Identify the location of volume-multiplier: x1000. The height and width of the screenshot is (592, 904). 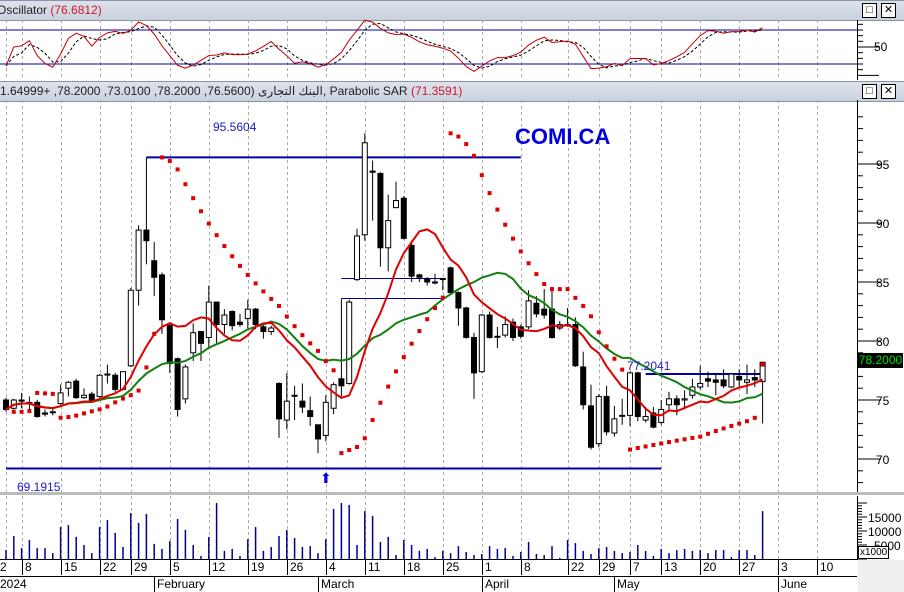
(874, 552).